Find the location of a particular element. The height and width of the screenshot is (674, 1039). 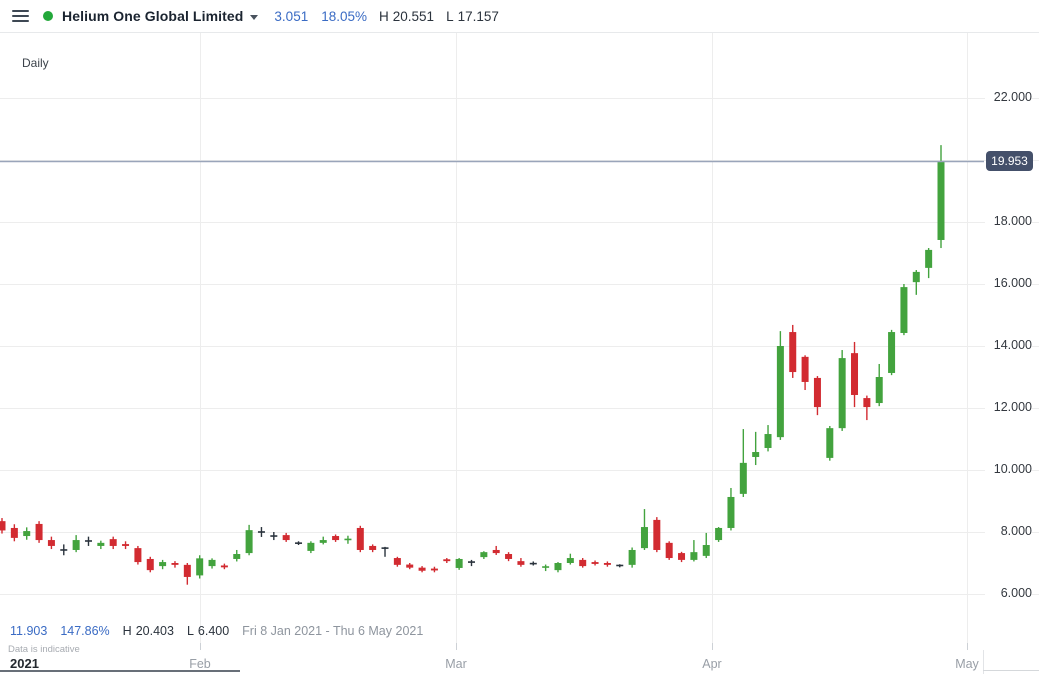

market-open-dot is located at coordinates (48, 16).